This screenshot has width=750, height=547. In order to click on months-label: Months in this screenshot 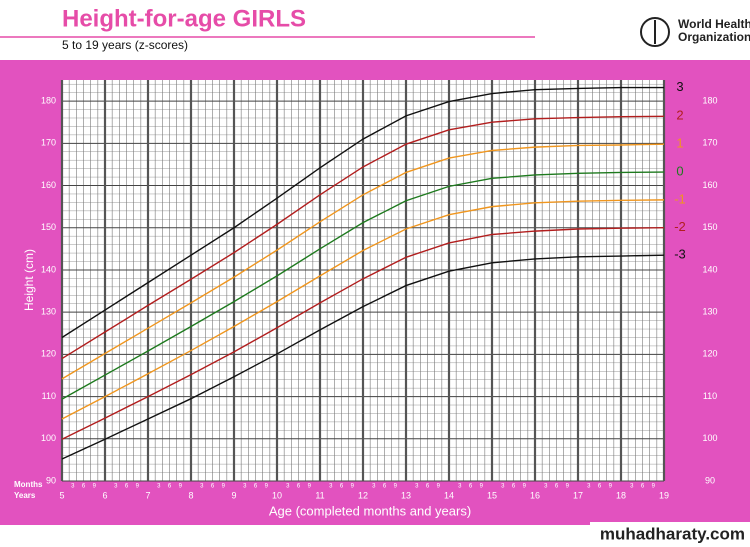, I will do `click(28, 484)`.